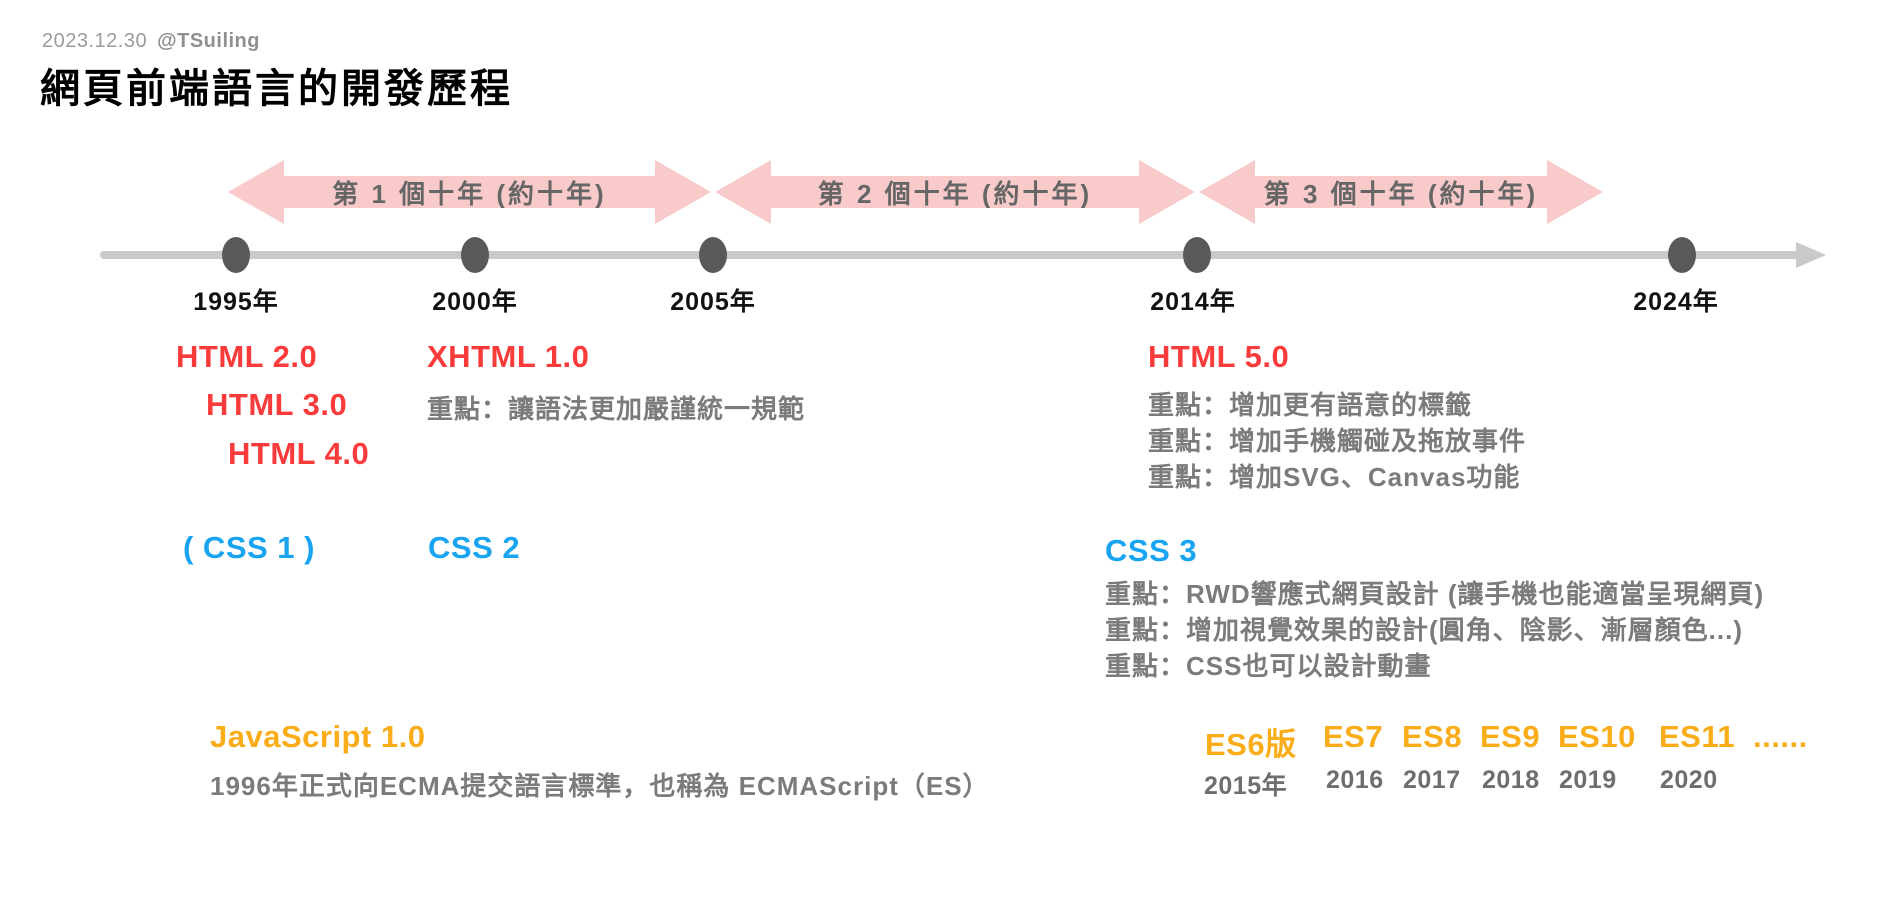  I want to click on es-year-2016: 2016, so click(1355, 780).